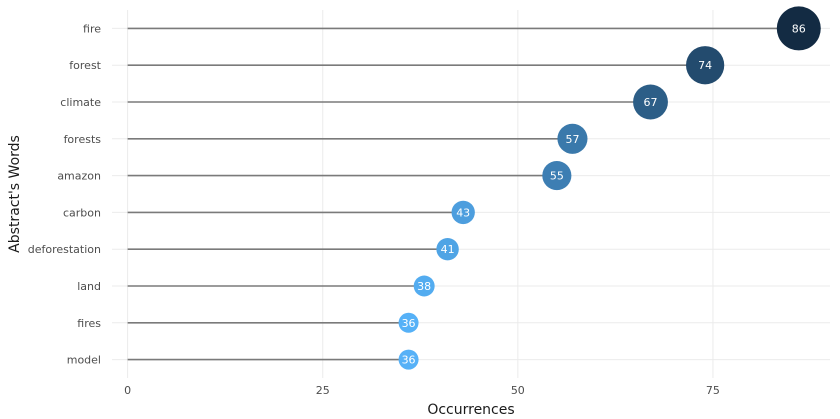 This screenshot has width=840, height=419. What do you see at coordinates (323, 390) in the screenshot?
I see `x-tick-label: 25` at bounding box center [323, 390].